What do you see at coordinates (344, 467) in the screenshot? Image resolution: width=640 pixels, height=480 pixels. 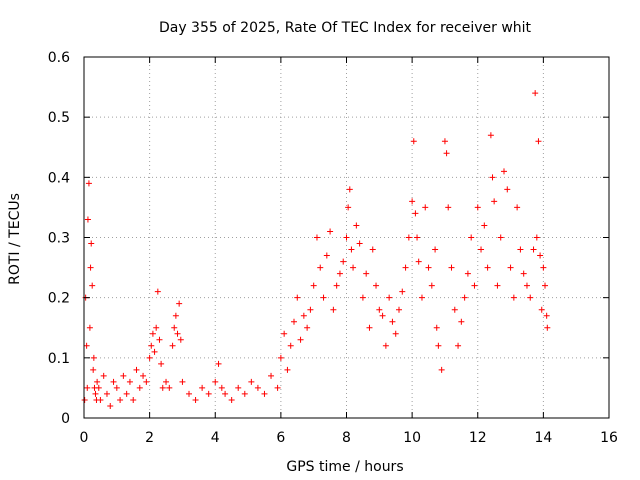 I see `x-axis-label: GPS time / hours` at bounding box center [344, 467].